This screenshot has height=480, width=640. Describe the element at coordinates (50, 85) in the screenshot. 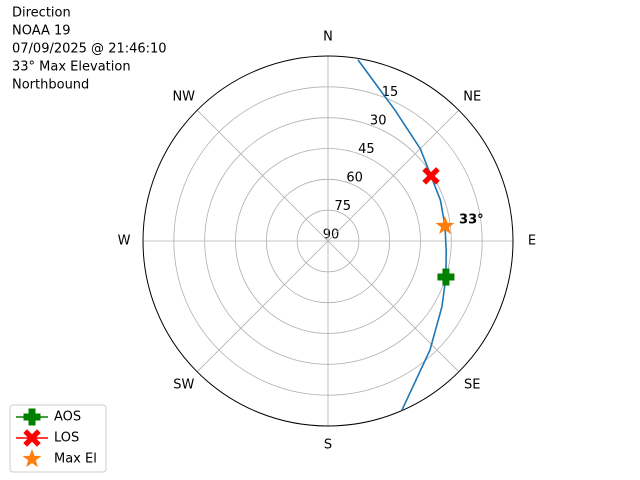

I see `title-line: Northbound` at that location.